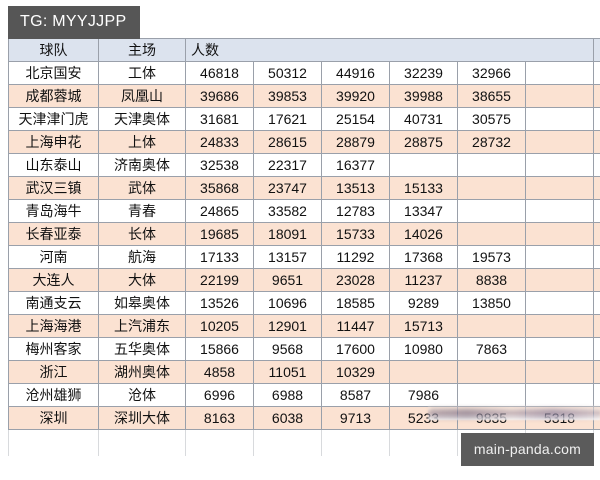  Describe the element at coordinates (142, 372) in the screenshot. I see `cell-venue: 湖州奥体` at that location.